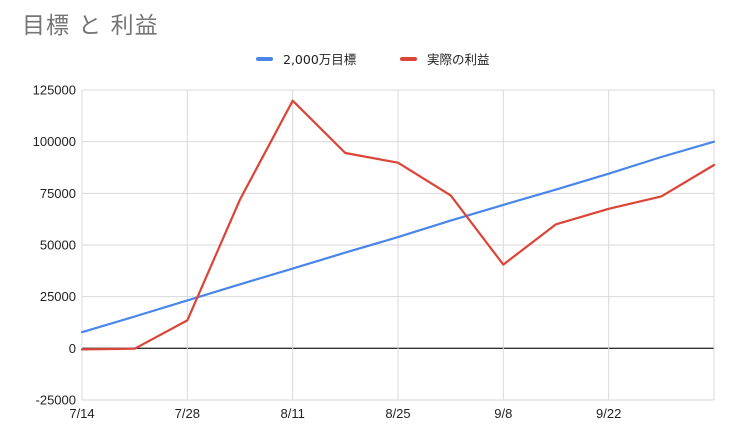  I want to click on y-tick-label: 125000, so click(54, 90).